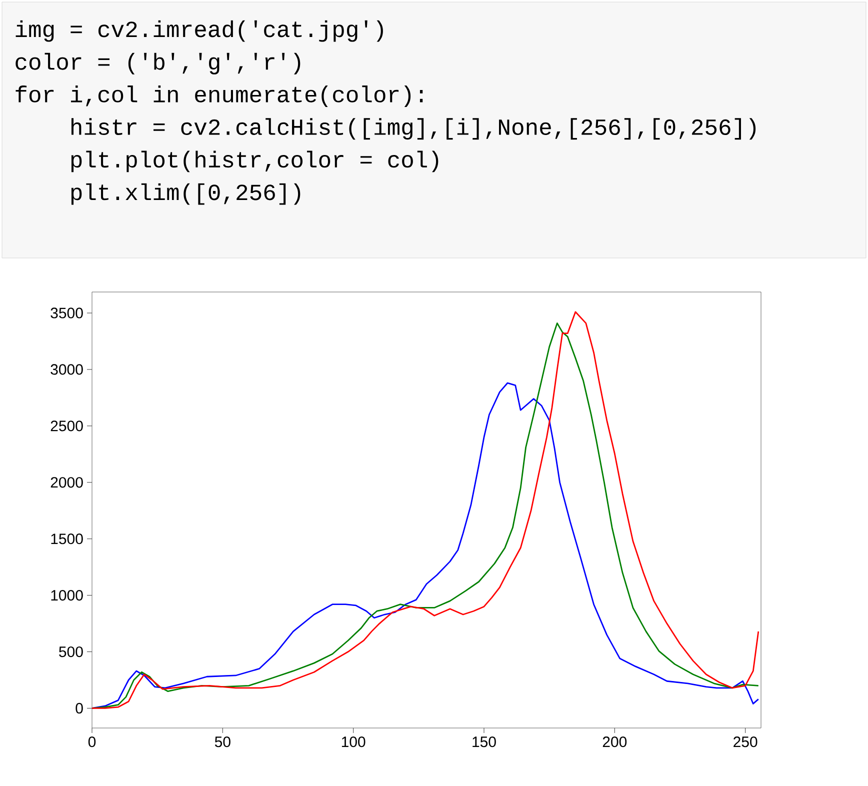 The height and width of the screenshot is (786, 868). I want to click on text: for i,col in enumerate(color):, so click(219, 96).